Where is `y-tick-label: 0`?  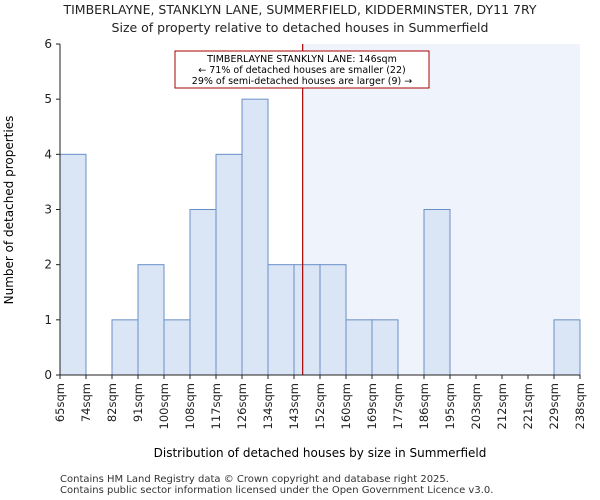
y-tick-label: 0 is located at coordinates (48, 375).